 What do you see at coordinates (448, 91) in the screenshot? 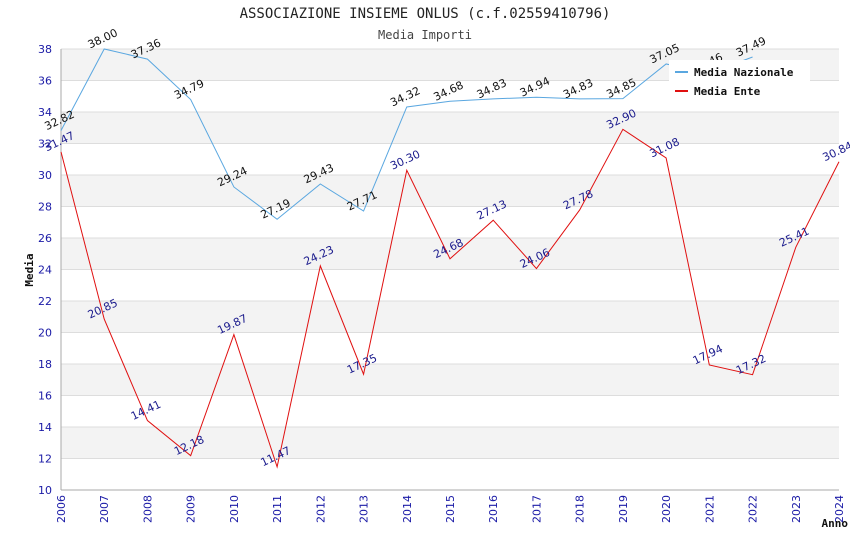
I see `data-label: 34.68` at bounding box center [448, 91].